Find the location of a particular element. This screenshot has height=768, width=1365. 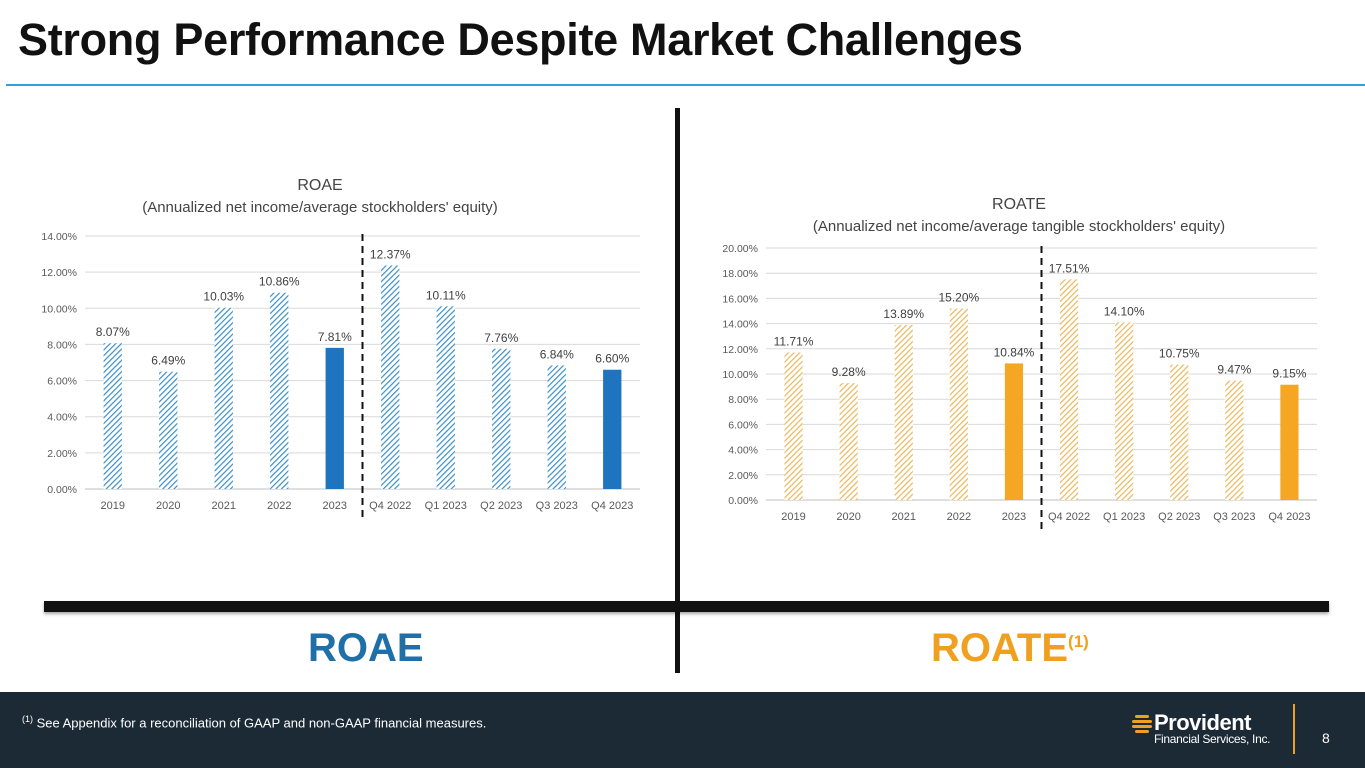

chart-title: ROATE is located at coordinates (1019, 204).